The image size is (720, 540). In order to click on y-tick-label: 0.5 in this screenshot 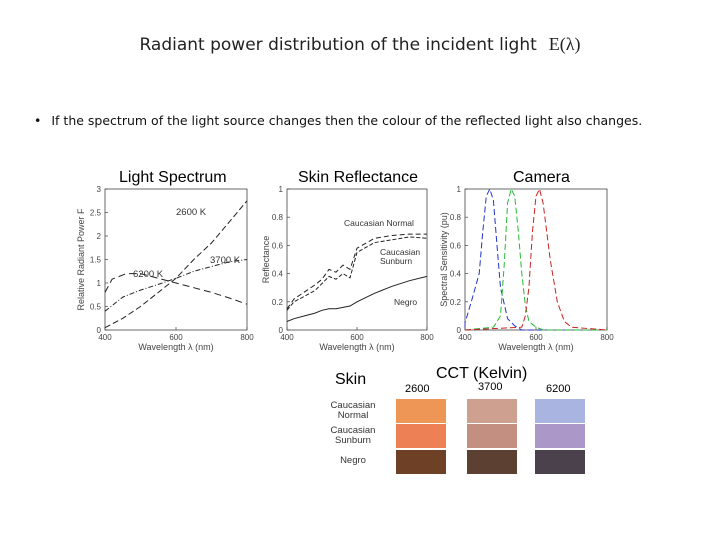, I will do `click(96, 307)`.